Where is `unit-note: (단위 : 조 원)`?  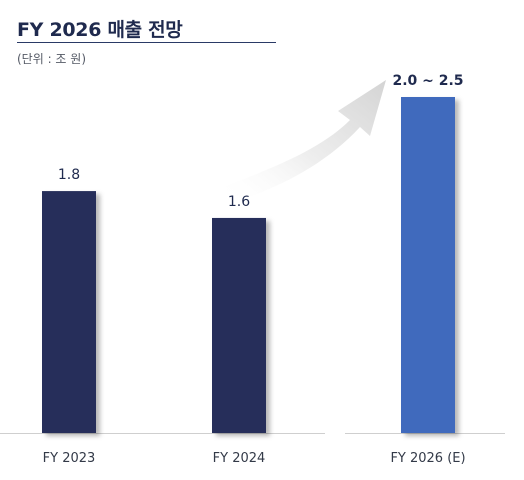 unit-note: (단위 : 조 원) is located at coordinates (52, 59).